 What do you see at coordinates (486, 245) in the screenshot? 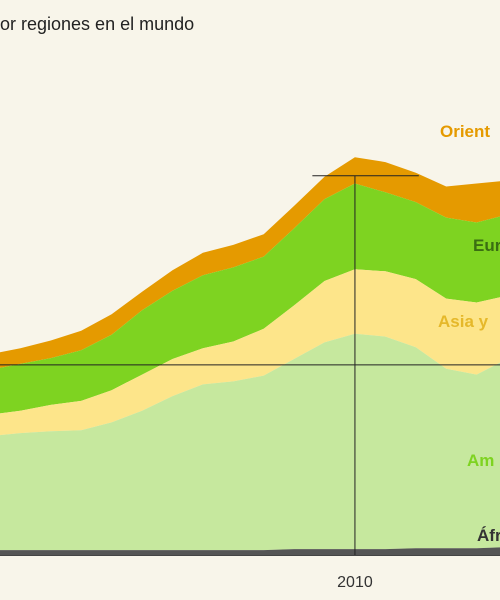
I see `series-label-eur: Eur` at bounding box center [486, 245].